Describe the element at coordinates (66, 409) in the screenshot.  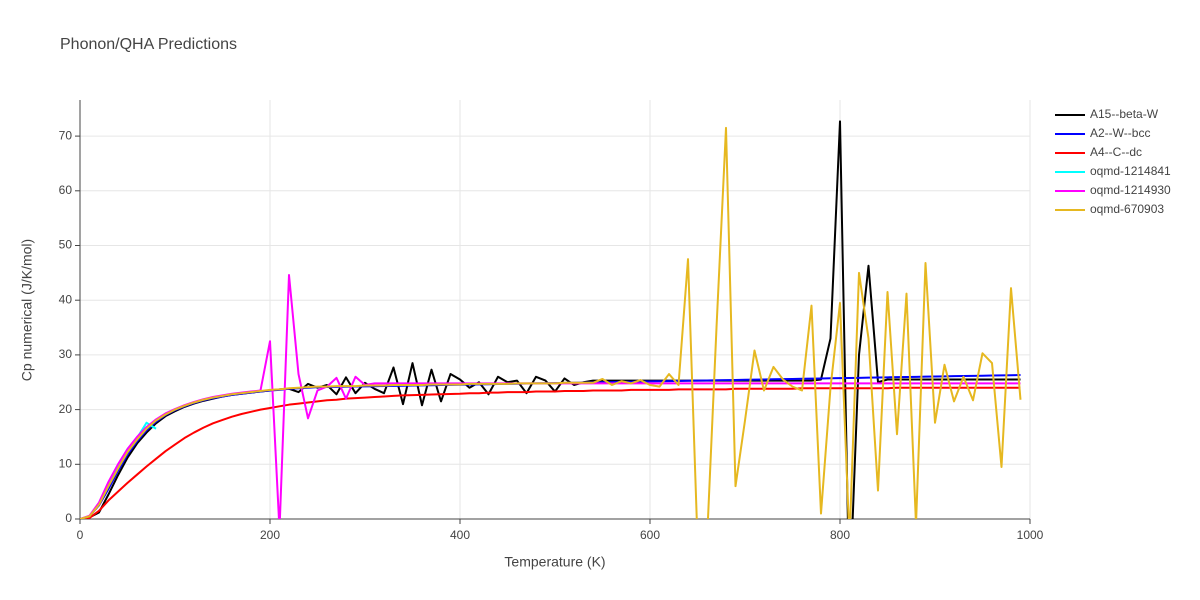
I see `y-tick-label: 20` at that location.